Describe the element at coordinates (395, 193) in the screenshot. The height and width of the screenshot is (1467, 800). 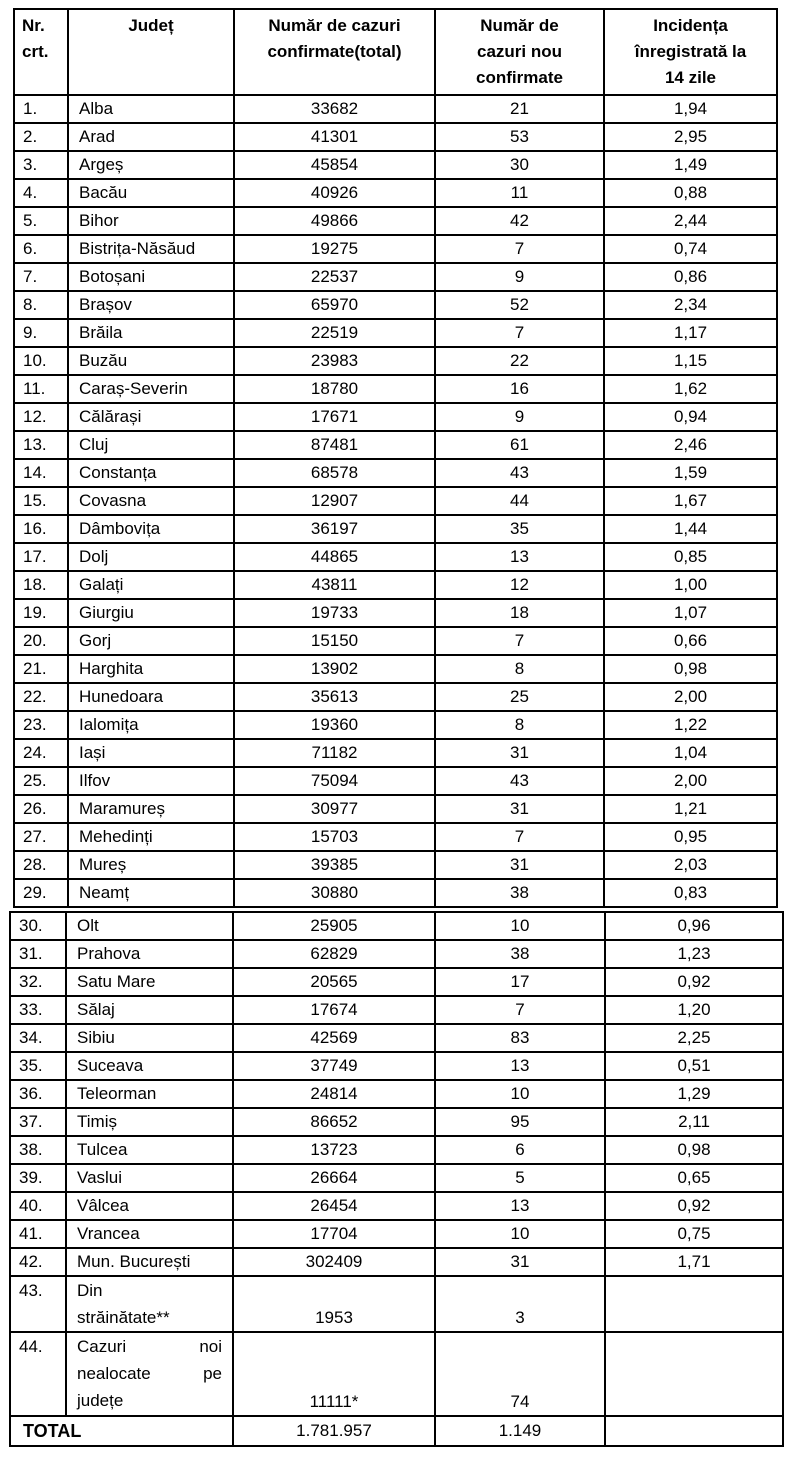
I see `table-row: 4. Bacău 40926 11 0,88` at that location.